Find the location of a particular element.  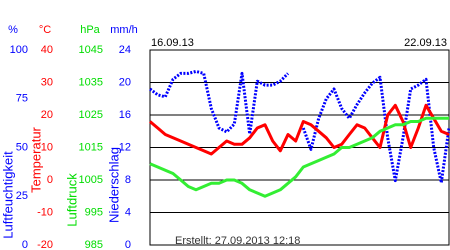

y-tick-label: 1045 is located at coordinates (91, 50).